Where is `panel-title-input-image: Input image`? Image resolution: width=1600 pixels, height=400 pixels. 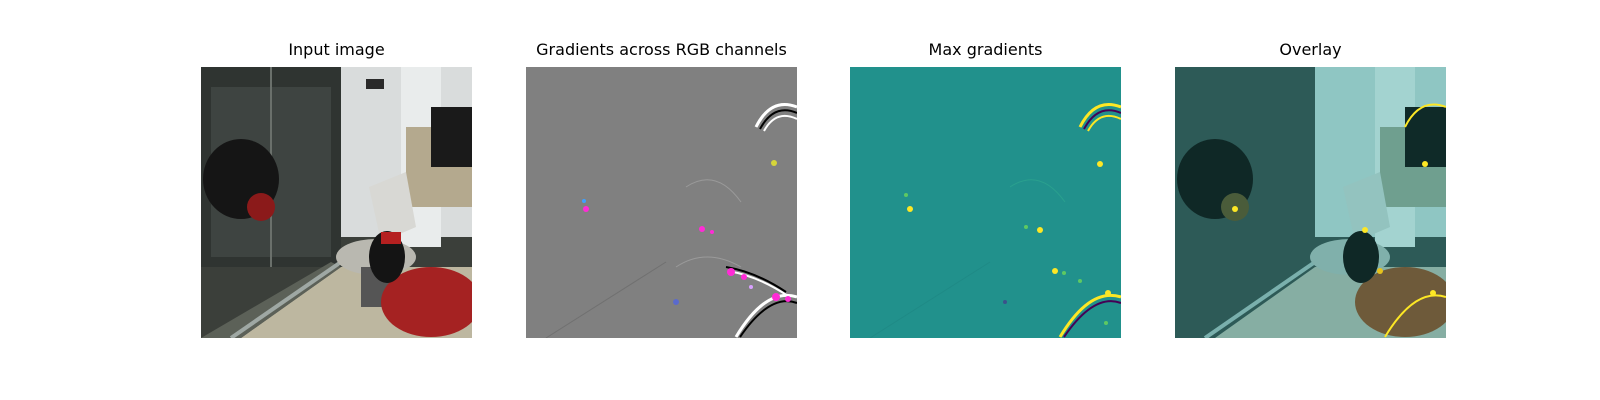 panel-title-input-image: Input image is located at coordinates (336, 49).